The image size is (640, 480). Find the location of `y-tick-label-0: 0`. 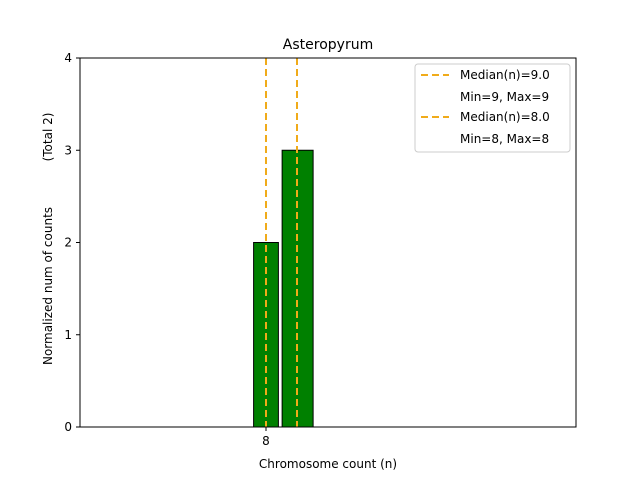

y-tick-label-0: 0 is located at coordinates (68, 427).